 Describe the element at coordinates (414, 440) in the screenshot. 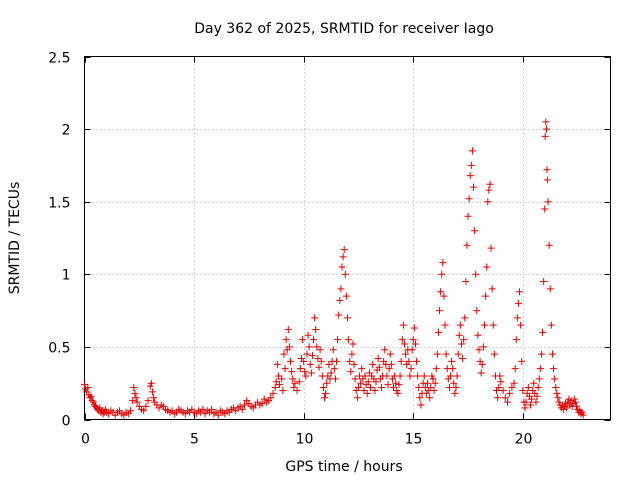

I see `x-tick-label: 15` at that location.